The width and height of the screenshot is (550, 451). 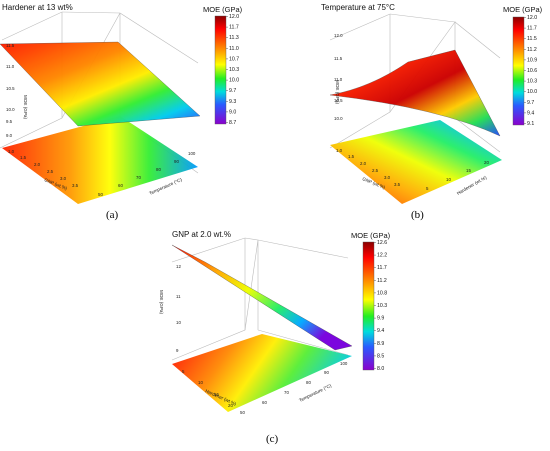 What do you see at coordinates (50, 171) in the screenshot?
I see `panel-a-x-tick: 2.5` at bounding box center [50, 171].